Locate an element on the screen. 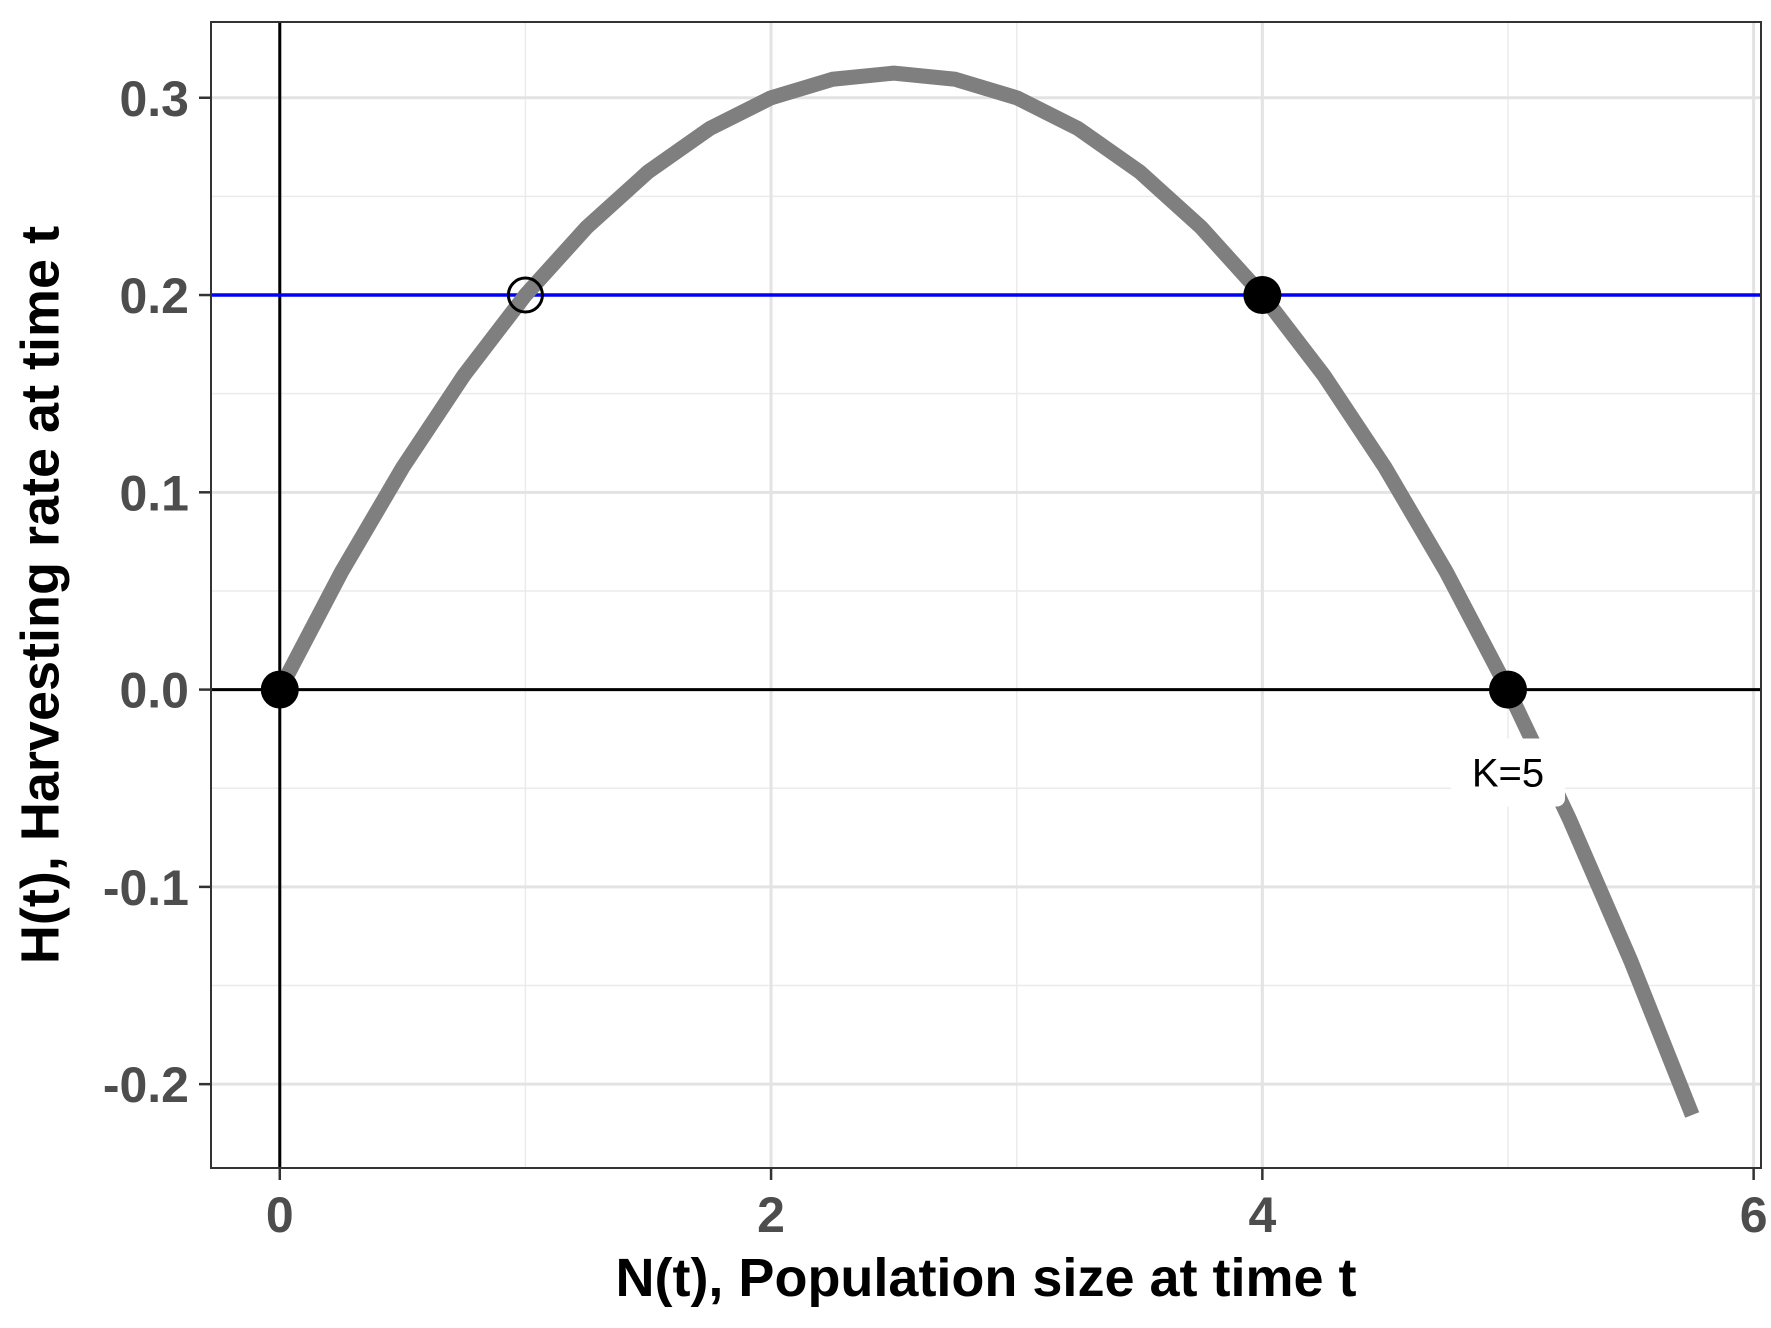  x-tick-label: 0 is located at coordinates (280, 1215).